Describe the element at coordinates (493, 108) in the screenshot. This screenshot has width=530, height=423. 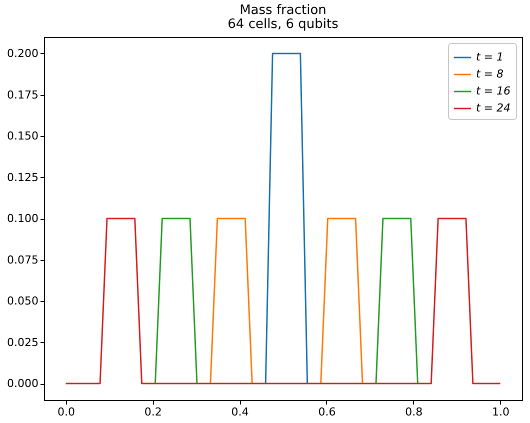
I see `legend-label: t = 24` at that location.